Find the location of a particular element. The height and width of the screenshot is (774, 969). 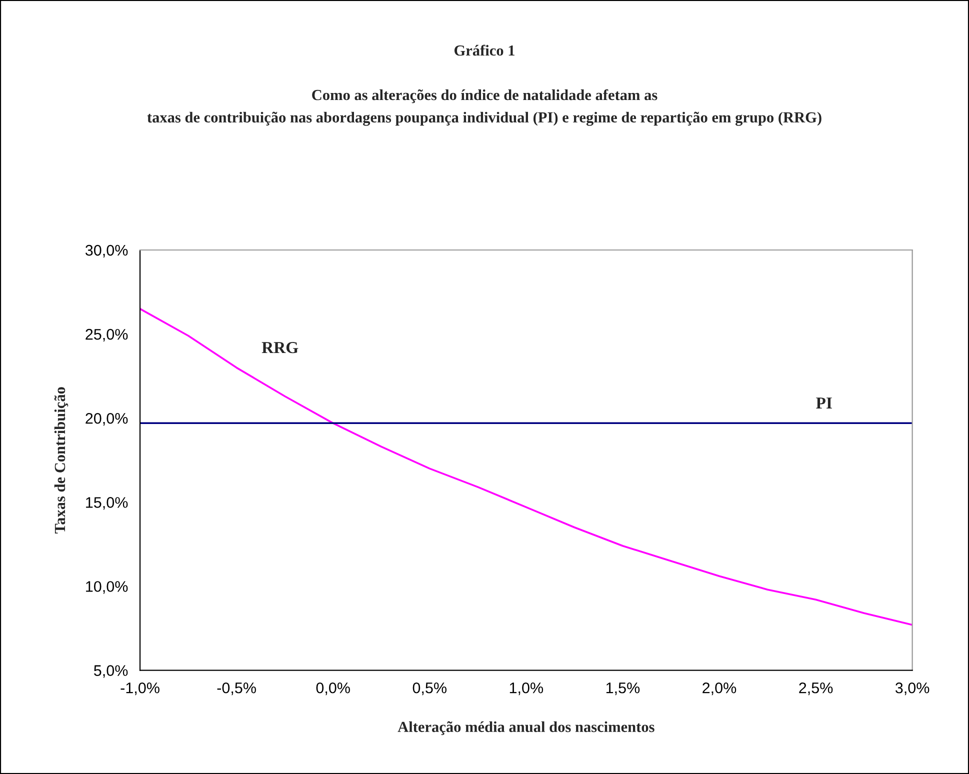

y-tick-label: 25,0% is located at coordinates (107, 335).